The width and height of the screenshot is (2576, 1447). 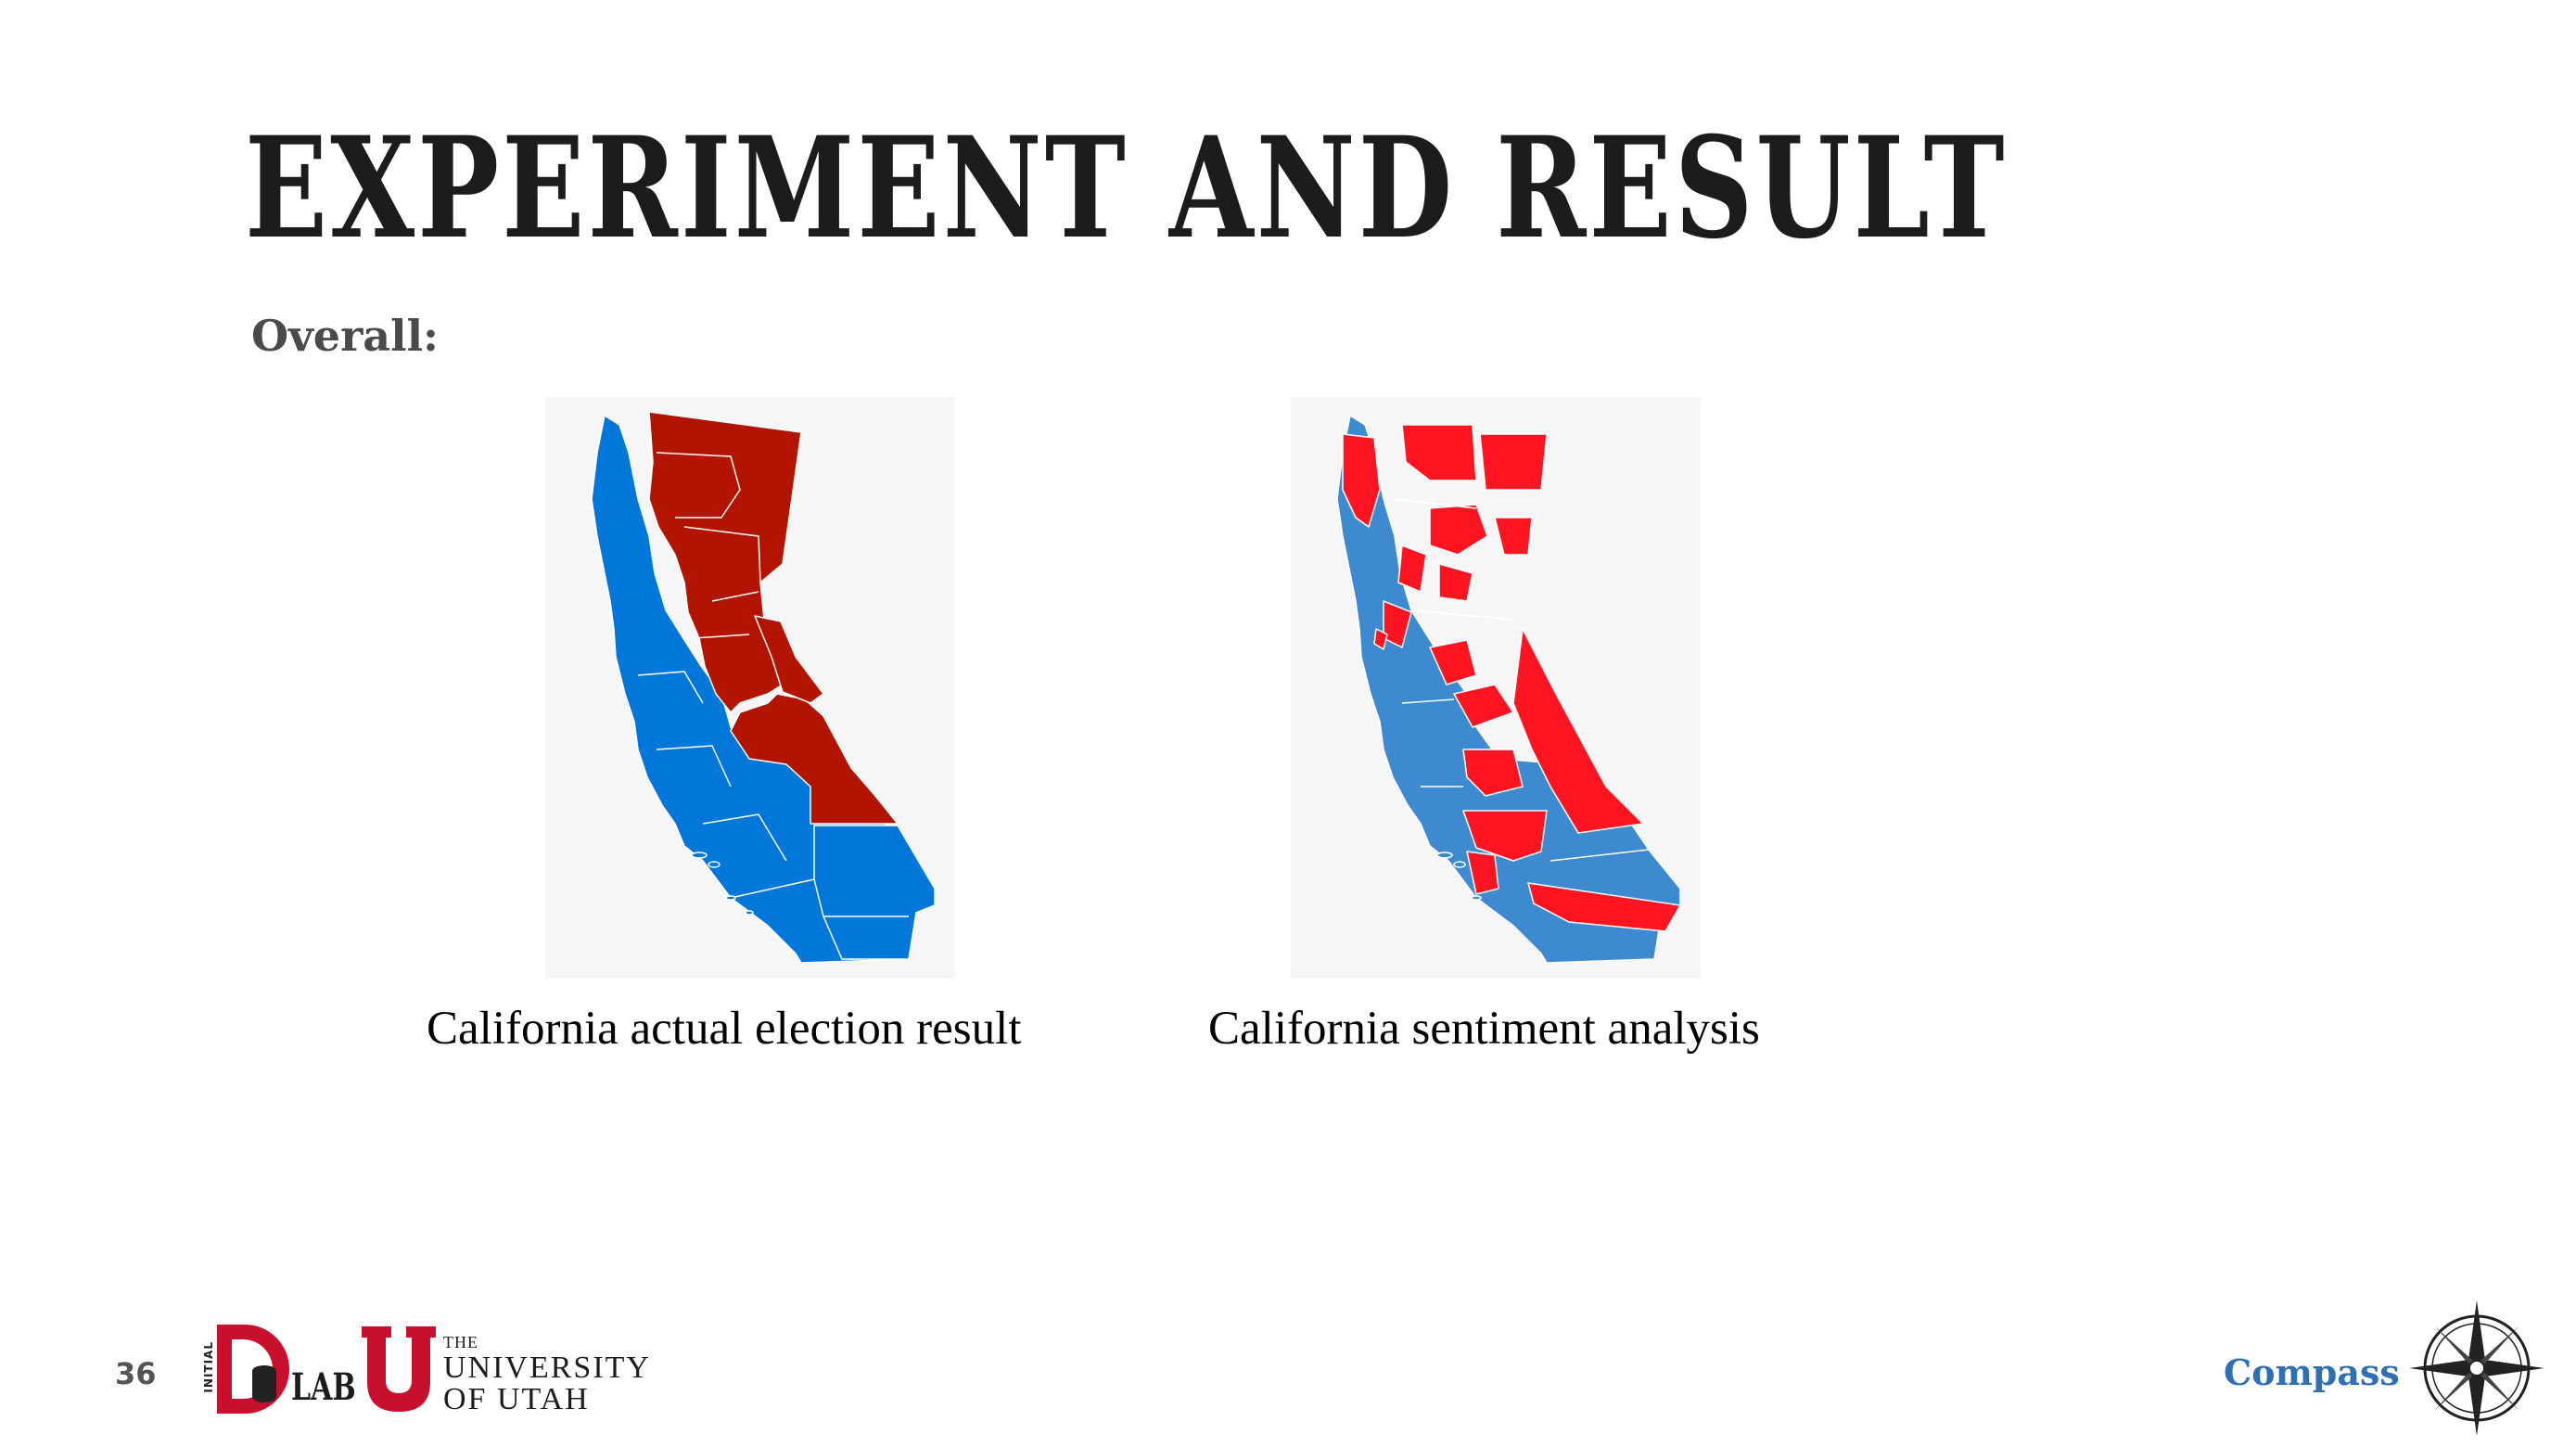 What do you see at coordinates (1505, 836) in the screenshot?
I see `county-red-south-central` at bounding box center [1505, 836].